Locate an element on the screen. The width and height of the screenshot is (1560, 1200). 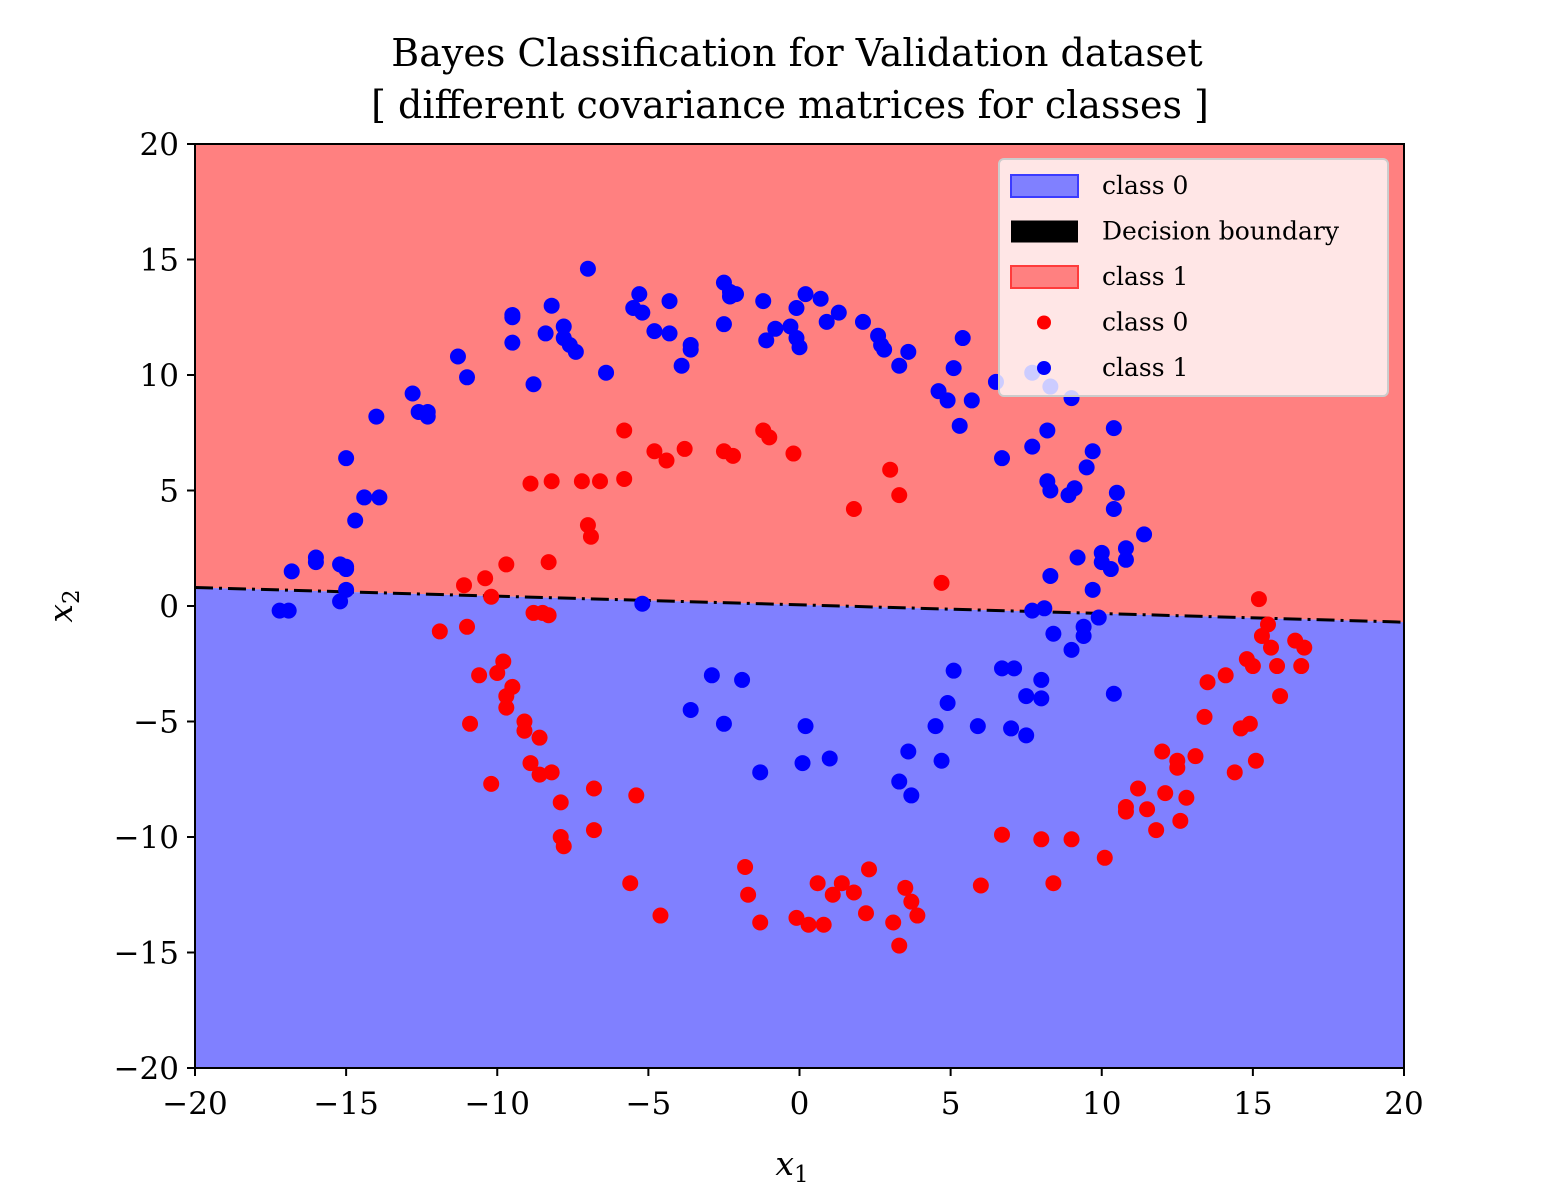
legend-label: class 0 is located at coordinates (1145, 185).